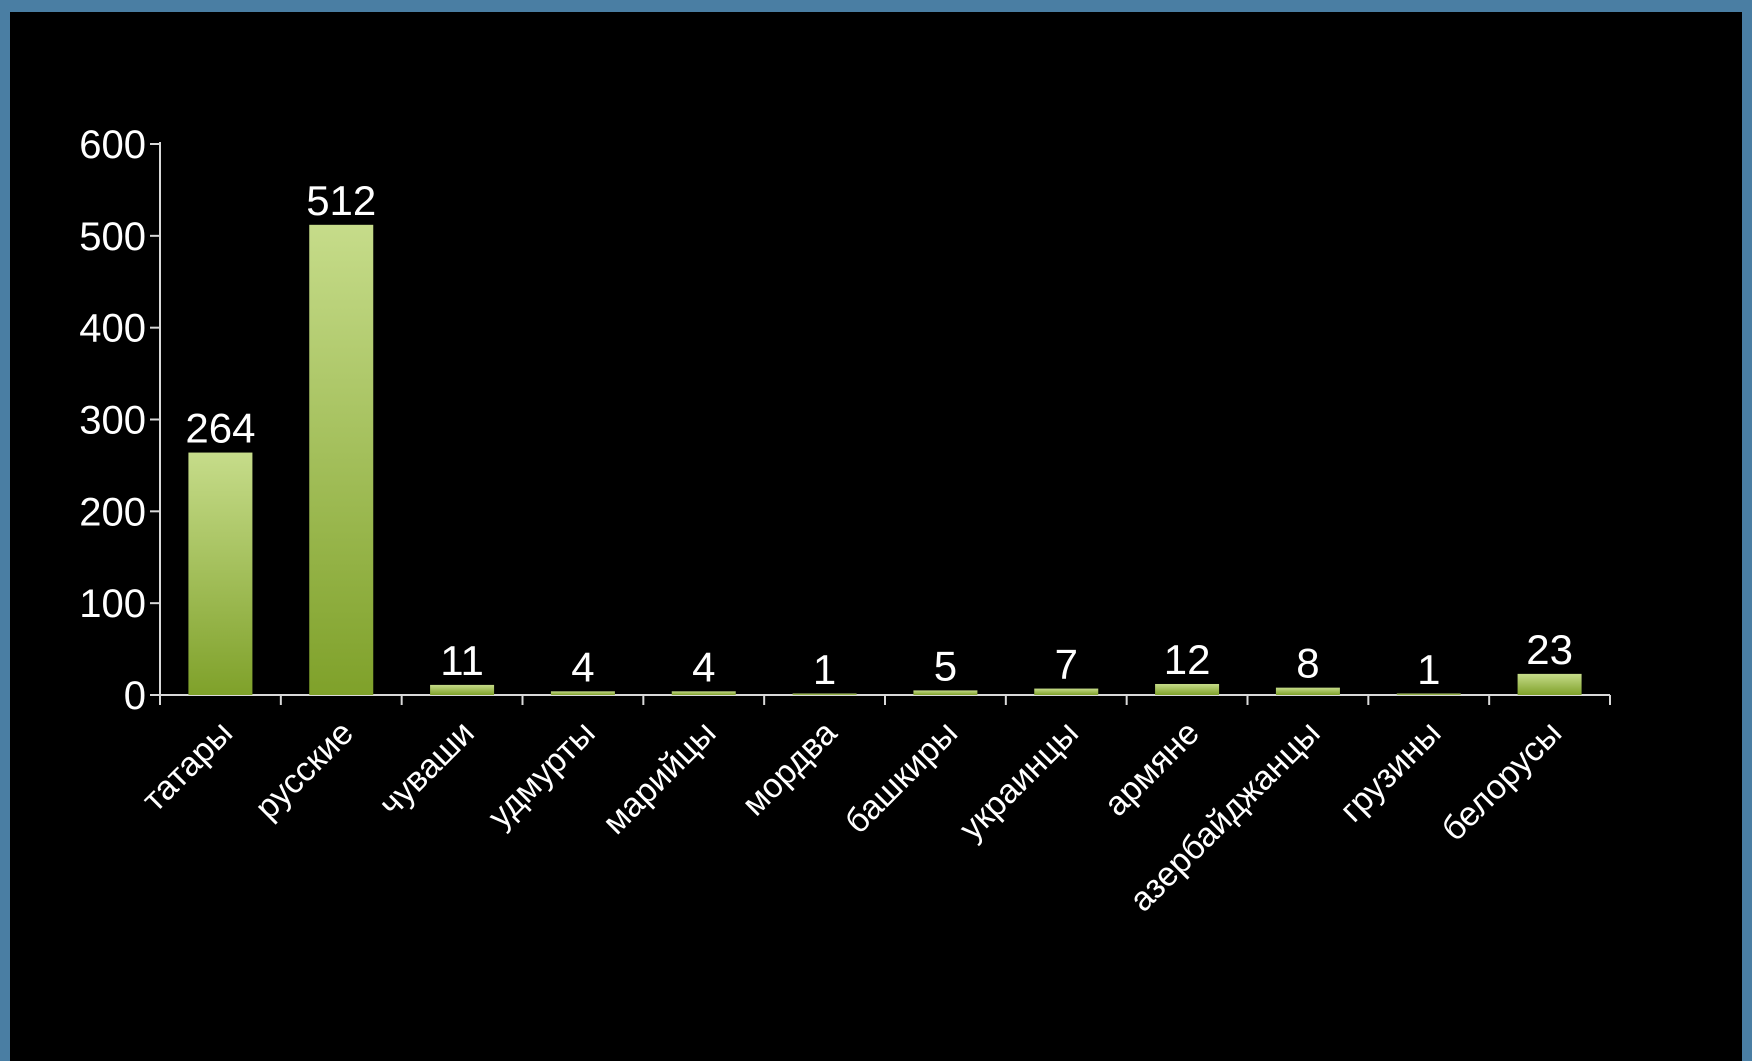 The height and width of the screenshot is (1061, 1752). I want to click on category-label: татары, so click(187, 766).